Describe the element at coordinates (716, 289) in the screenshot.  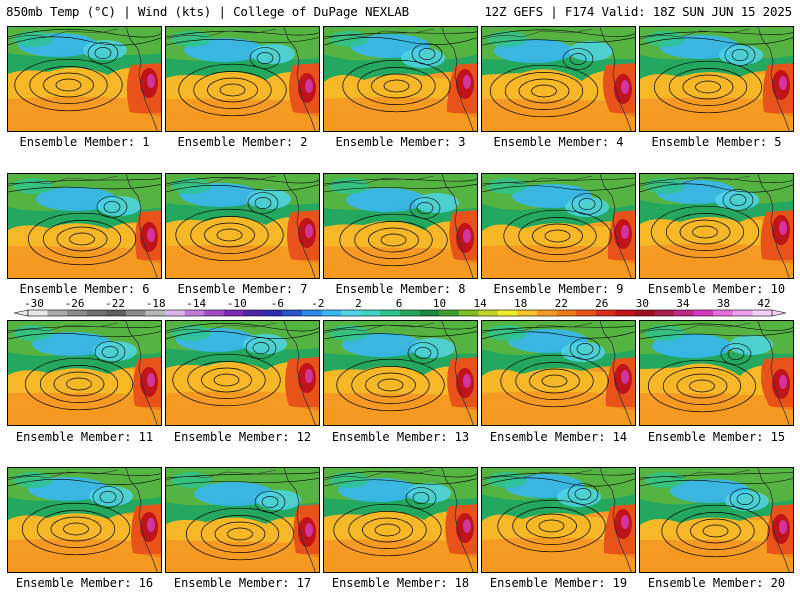
I see `ensemble-member-label: Ensemble Member: 10` at that location.